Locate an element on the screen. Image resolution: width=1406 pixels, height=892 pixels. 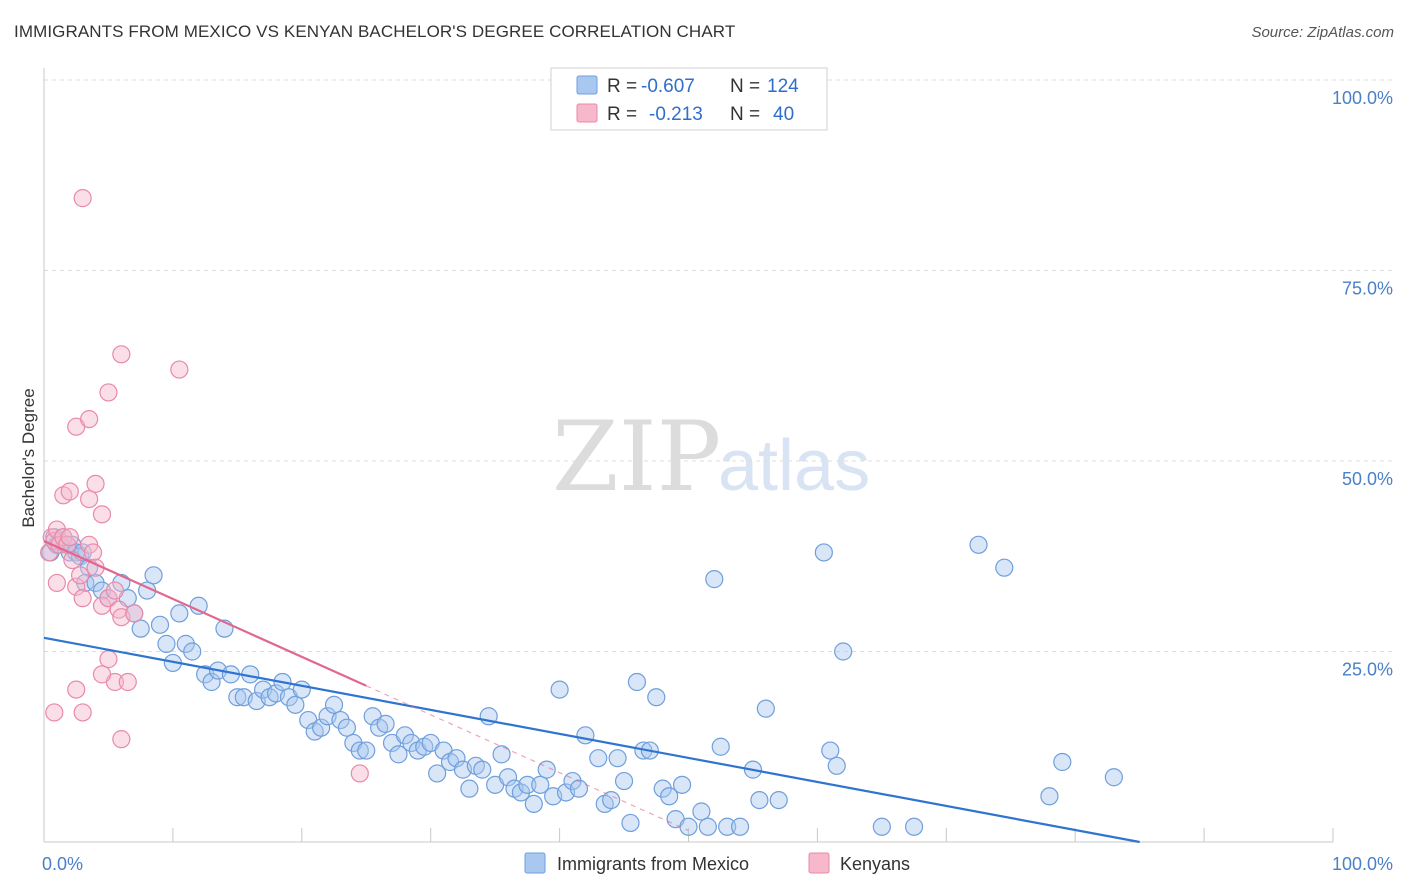
correlation-legend: R = -0.607 N = 124 R = -0.213 N = 40 is located at coordinates (689, 99).